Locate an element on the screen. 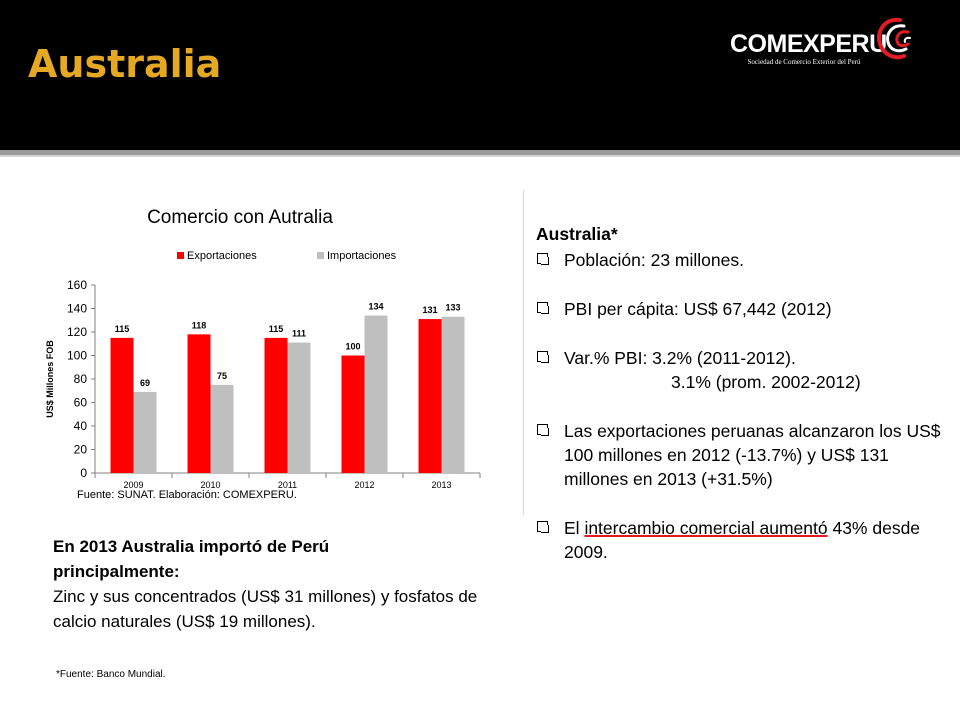 This screenshot has height=720, width=960. data-label-exportaciones-2013: 131 is located at coordinates (429, 310).